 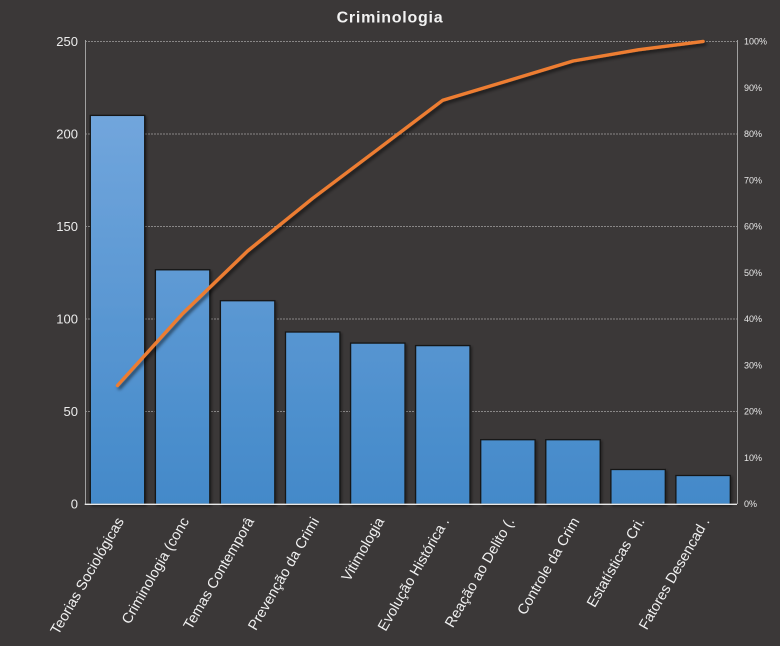 What do you see at coordinates (67, 134) in the screenshot?
I see `svg-text: 200` at bounding box center [67, 134].